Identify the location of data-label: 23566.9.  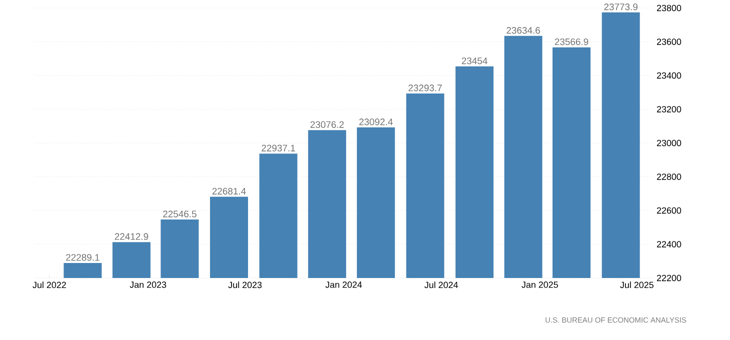
(571, 42).